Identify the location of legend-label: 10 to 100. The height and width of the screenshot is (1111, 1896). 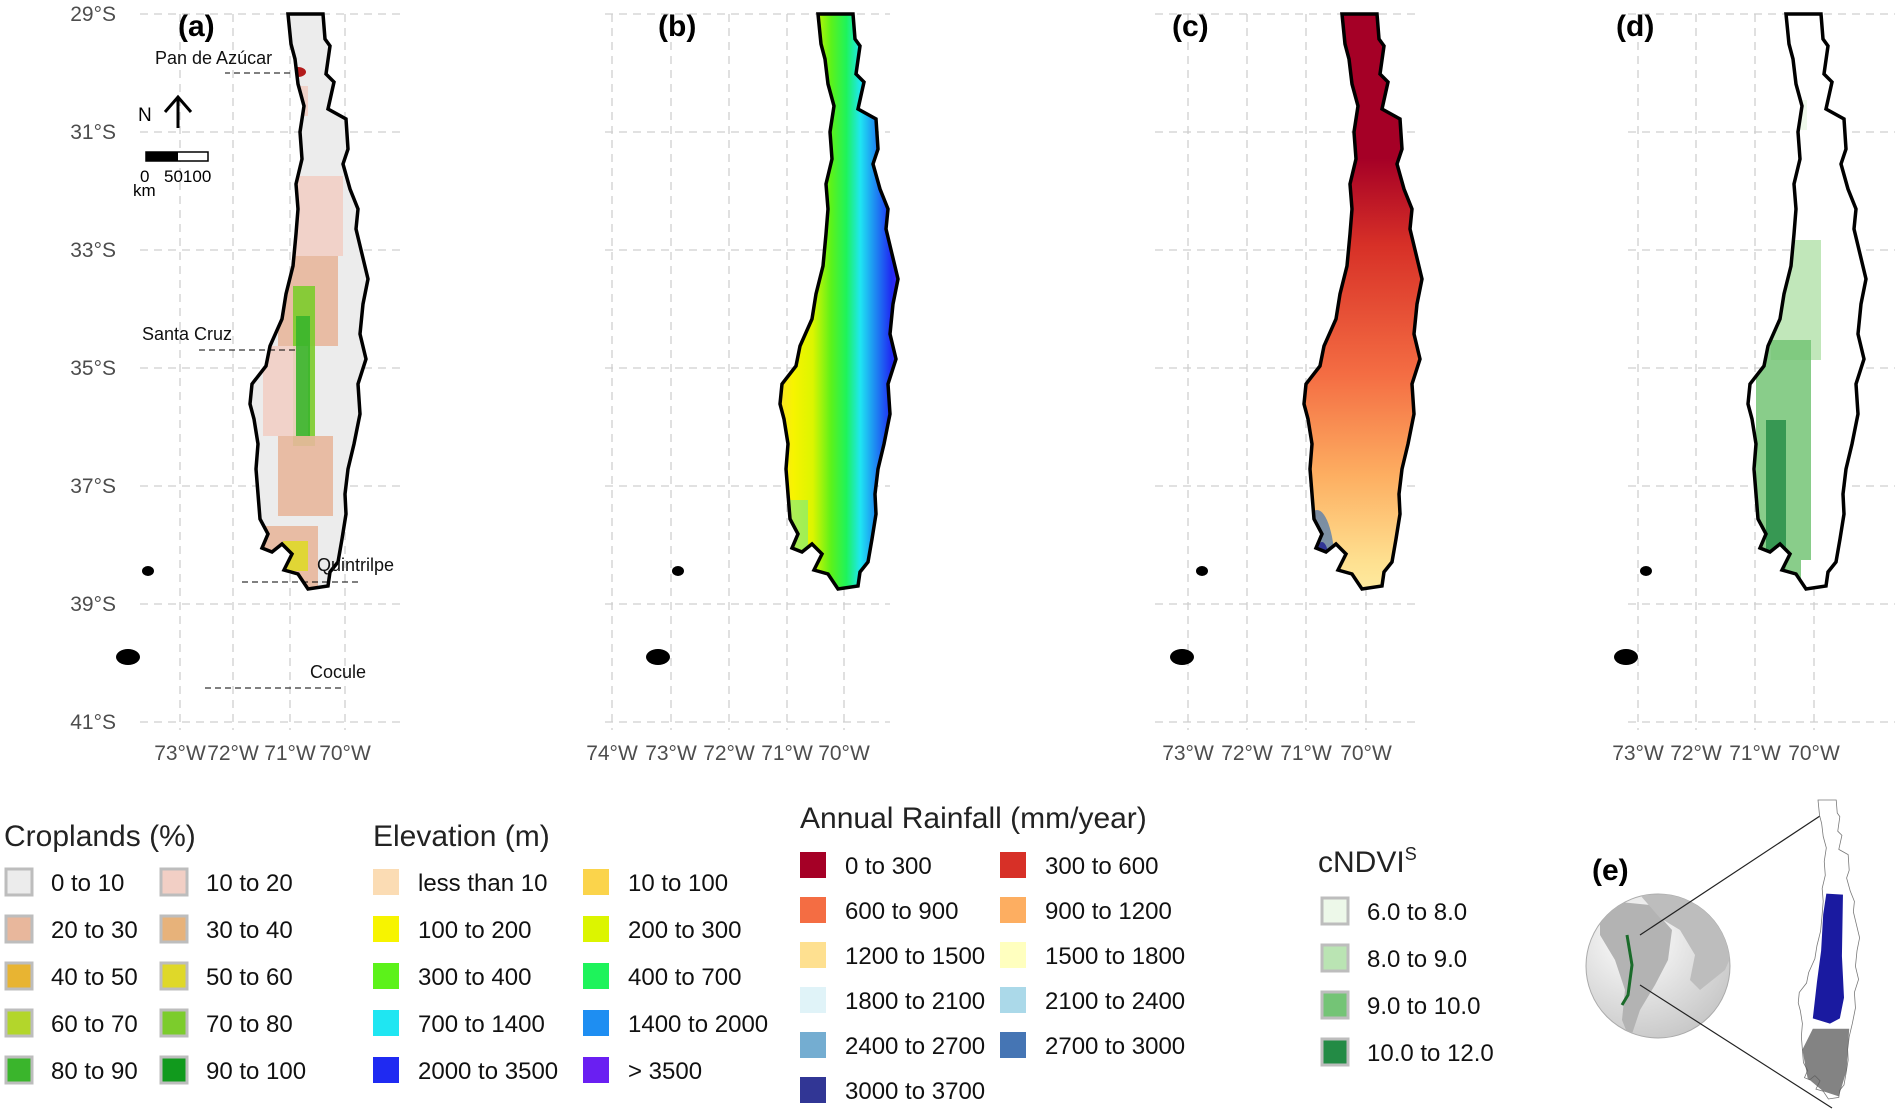
(678, 883).